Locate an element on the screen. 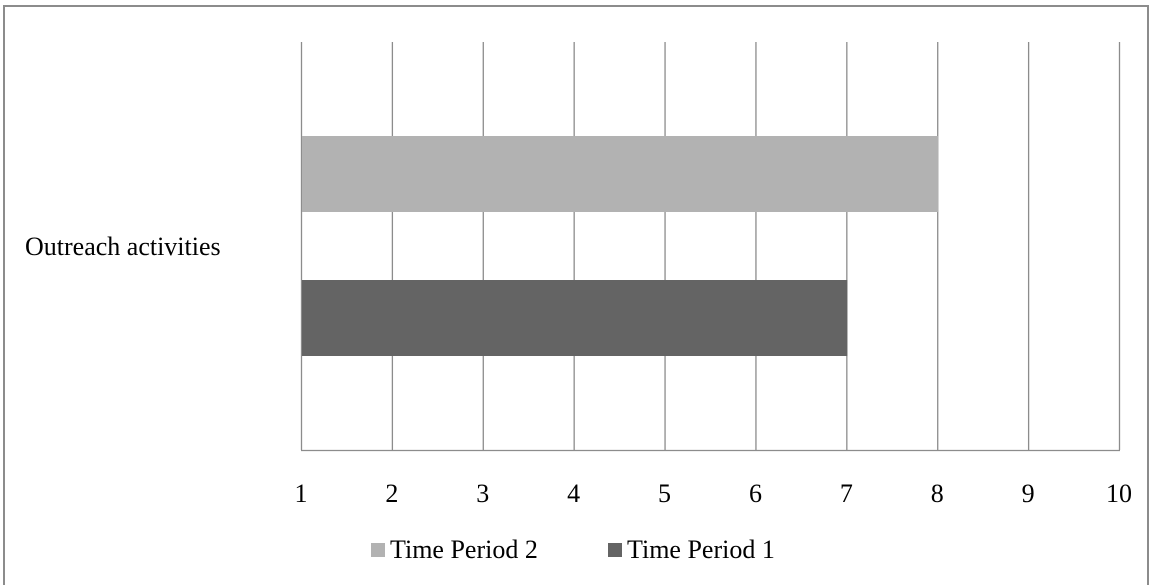 This screenshot has height=585, width=1151. legend-label-time-period-2: Time Period 2 is located at coordinates (464, 549).